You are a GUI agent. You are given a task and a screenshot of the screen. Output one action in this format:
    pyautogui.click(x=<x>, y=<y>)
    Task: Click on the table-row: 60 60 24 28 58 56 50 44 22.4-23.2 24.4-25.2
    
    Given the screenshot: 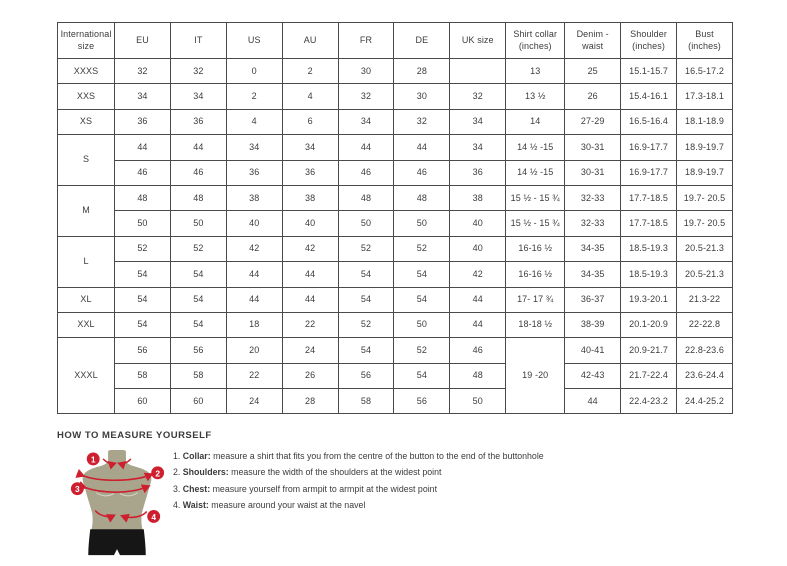 What is the action you would take?
    pyautogui.click(x=395, y=401)
    